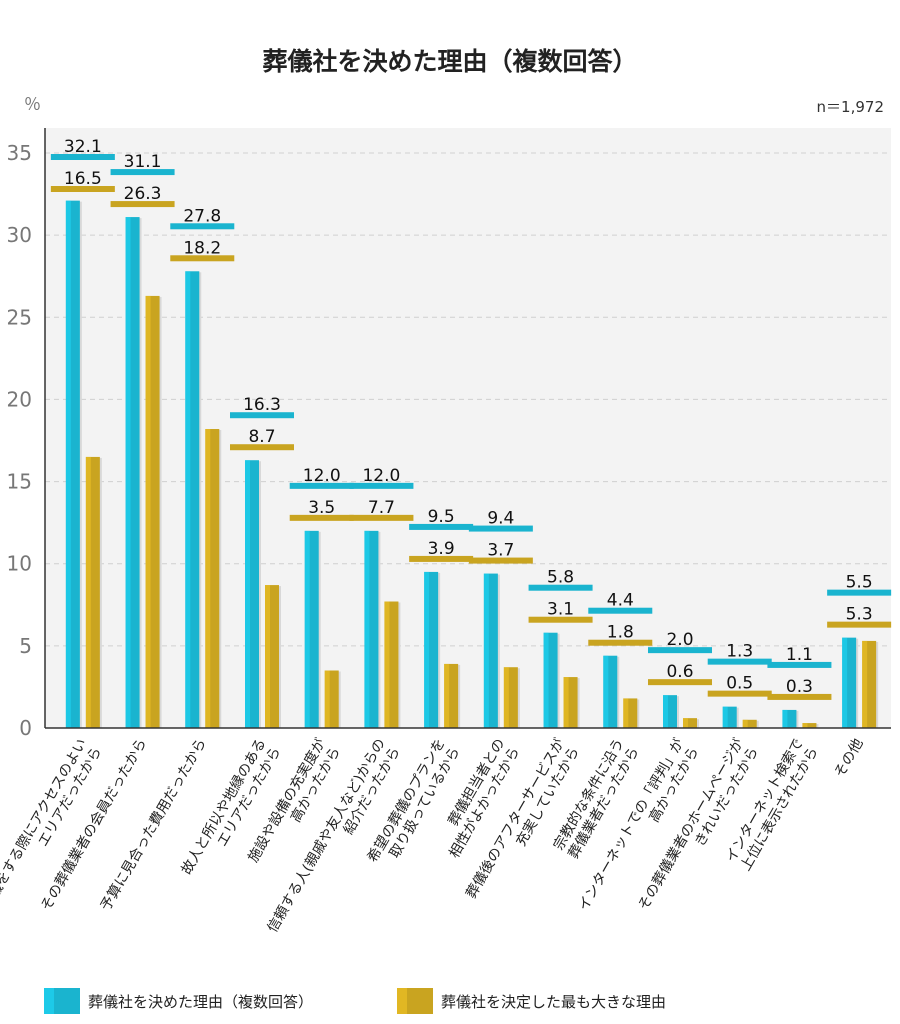 This screenshot has height=1024, width=900. What do you see at coordinates (25, 728) in the screenshot?
I see `y-tick-label: 0` at bounding box center [25, 728].